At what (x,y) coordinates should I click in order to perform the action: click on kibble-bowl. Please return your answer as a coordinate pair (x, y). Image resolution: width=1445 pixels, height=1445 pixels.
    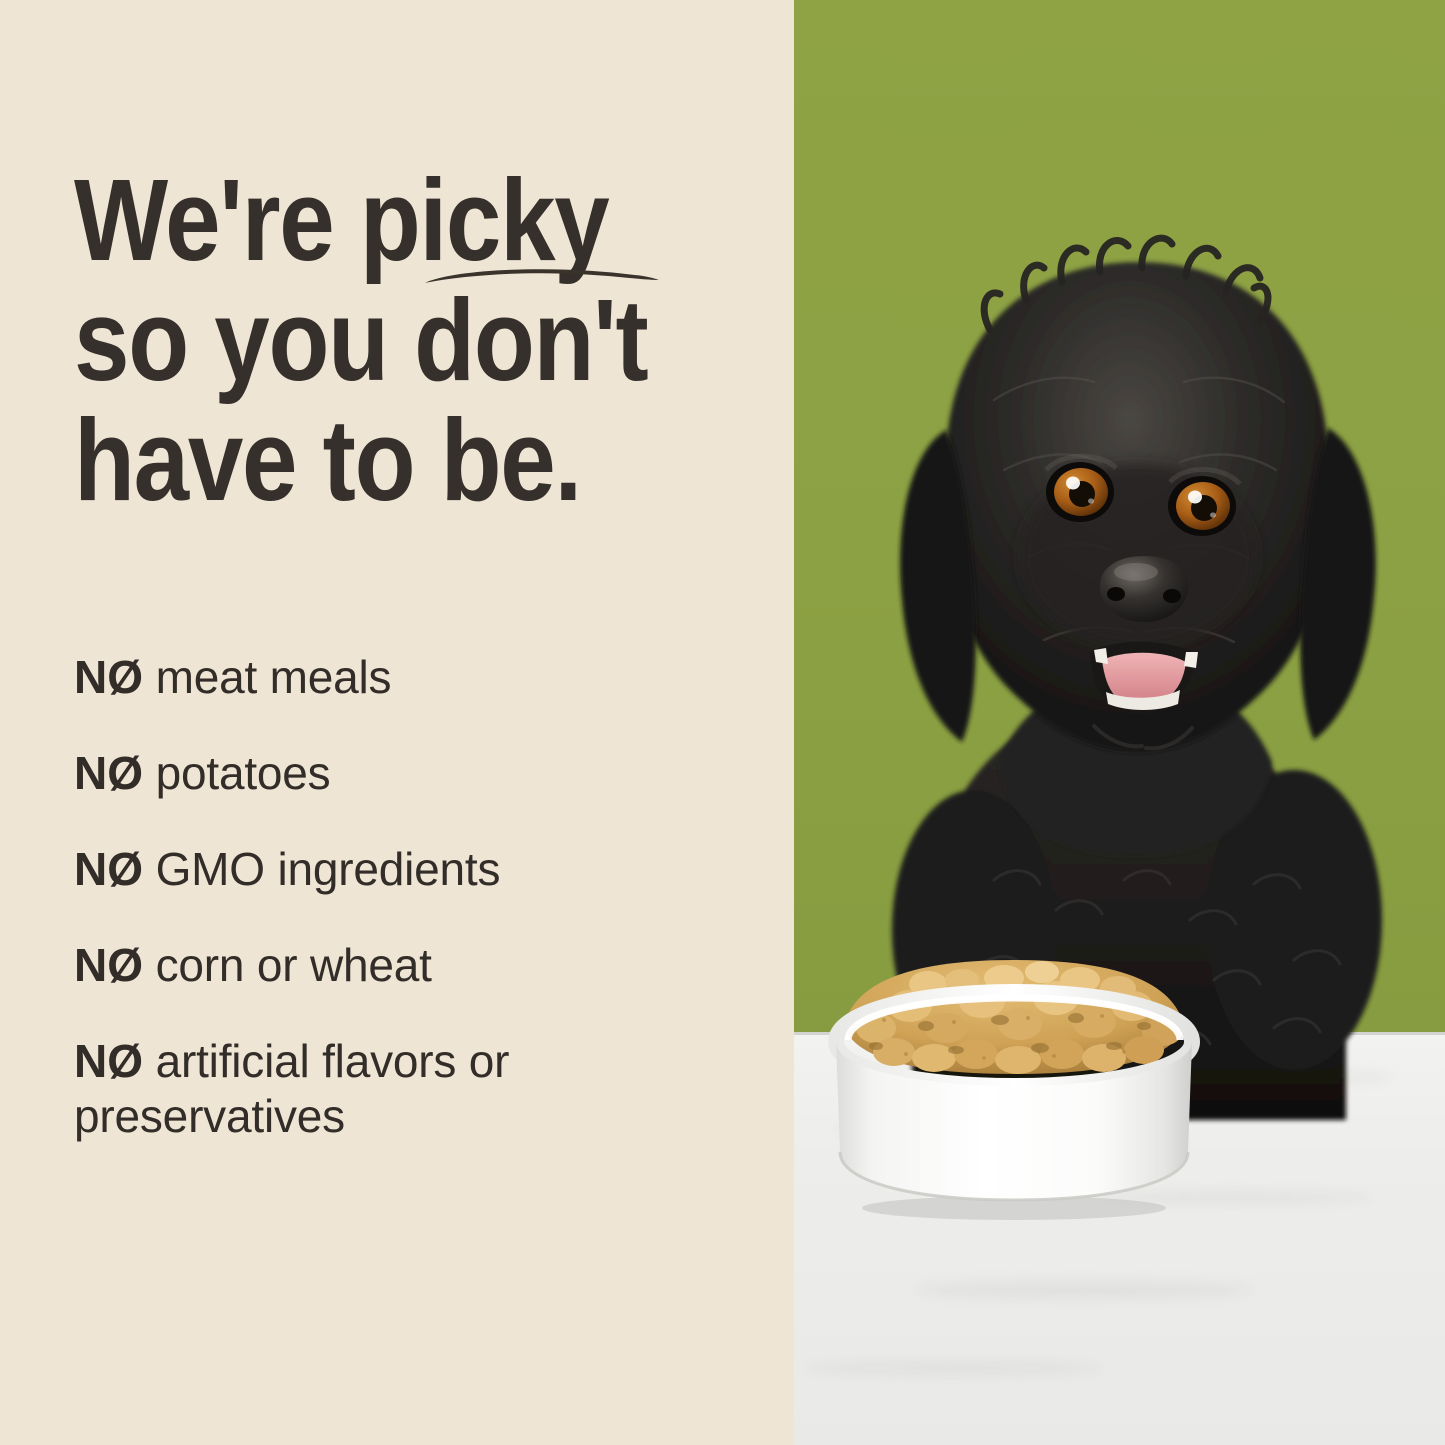
    Looking at the image, I should click on (1014, 1087).